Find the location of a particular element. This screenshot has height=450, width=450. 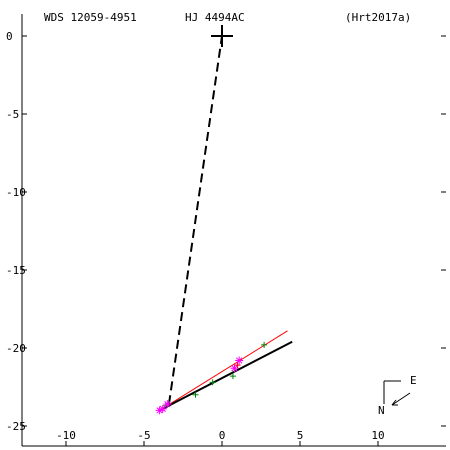

y-tick-label: -15 is located at coordinates (16, 270).